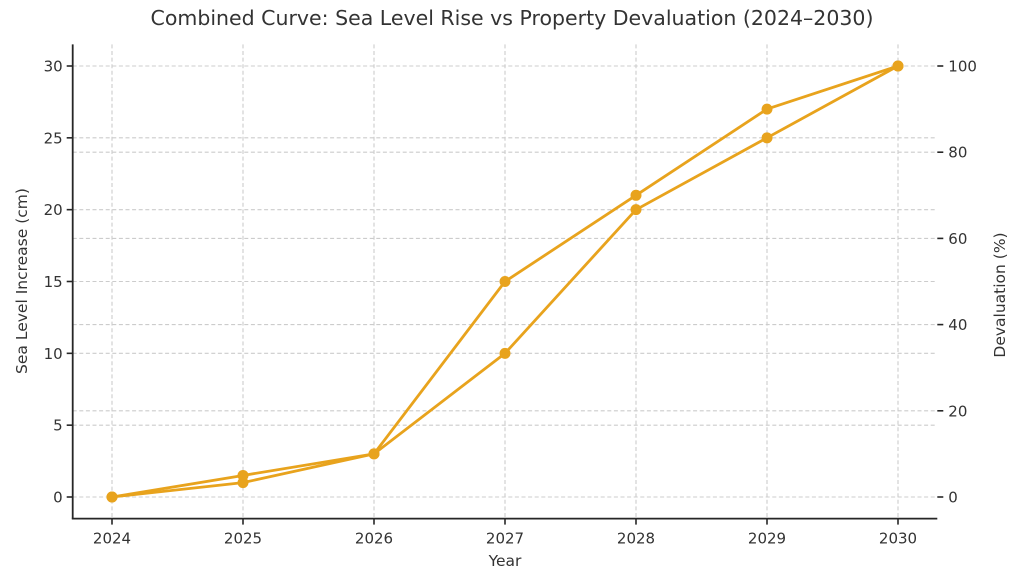 The height and width of the screenshot is (588, 1024). What do you see at coordinates (58, 498) in the screenshot?
I see `left-tick-label: 0` at bounding box center [58, 498].